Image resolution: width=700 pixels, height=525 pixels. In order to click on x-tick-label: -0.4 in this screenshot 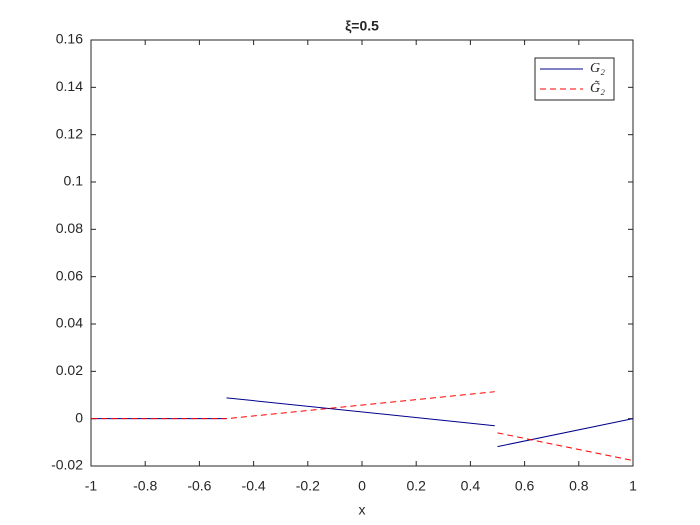, I will do `click(254, 486)`.